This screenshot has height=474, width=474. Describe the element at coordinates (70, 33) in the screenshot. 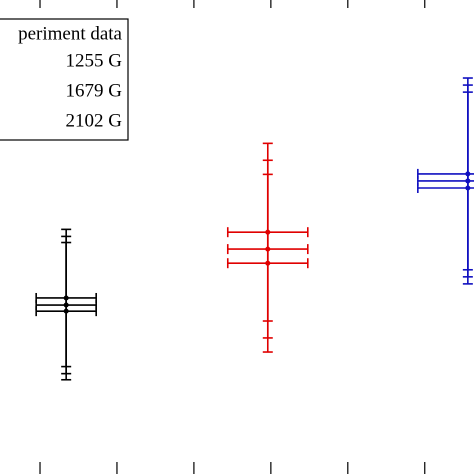

I see `legend-title: periment data` at that location.